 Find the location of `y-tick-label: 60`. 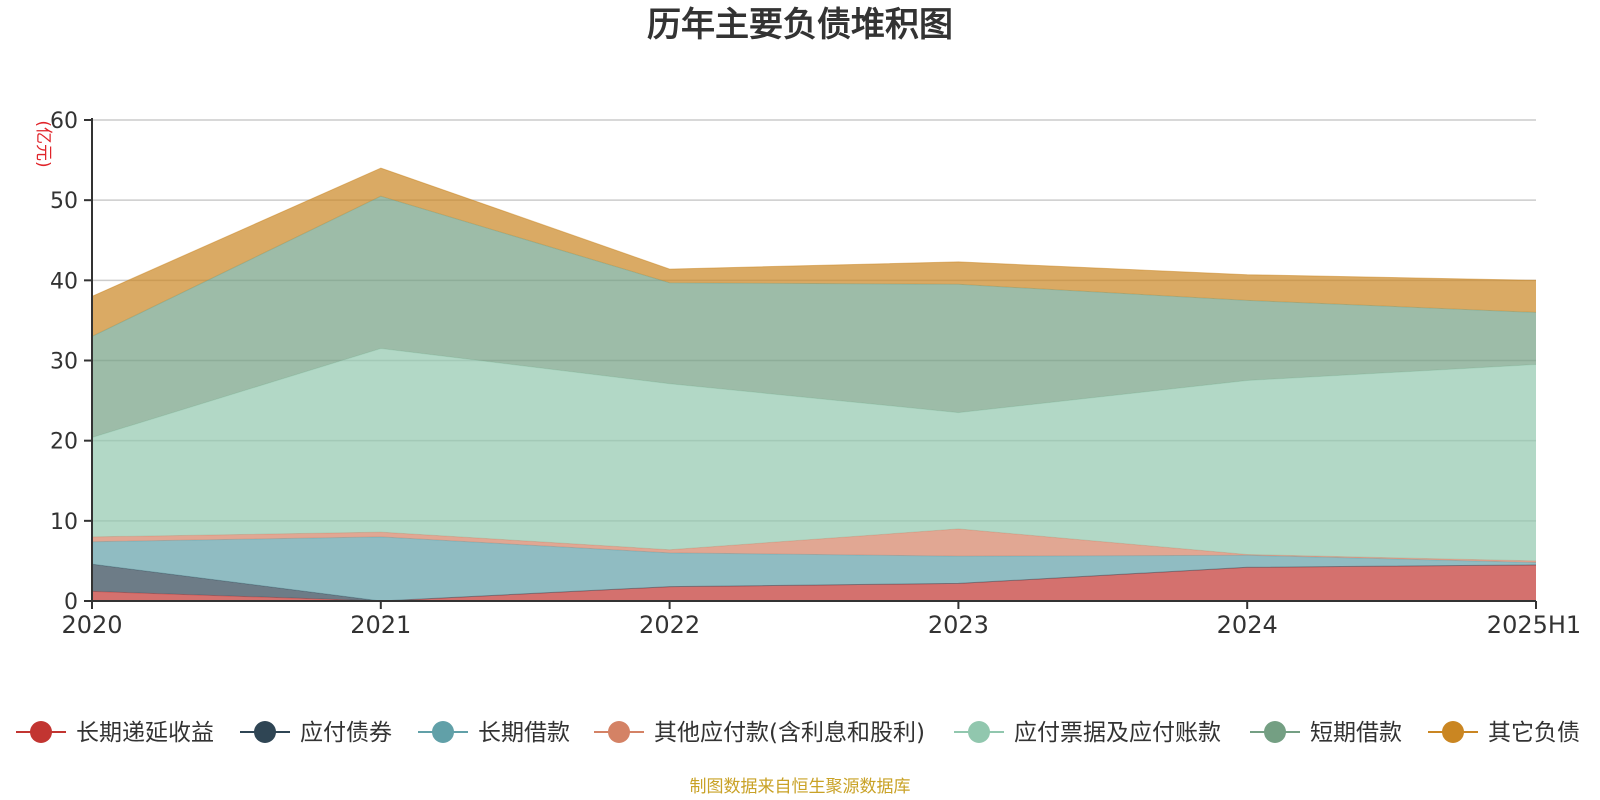

y-tick-label: 60 is located at coordinates (64, 121).